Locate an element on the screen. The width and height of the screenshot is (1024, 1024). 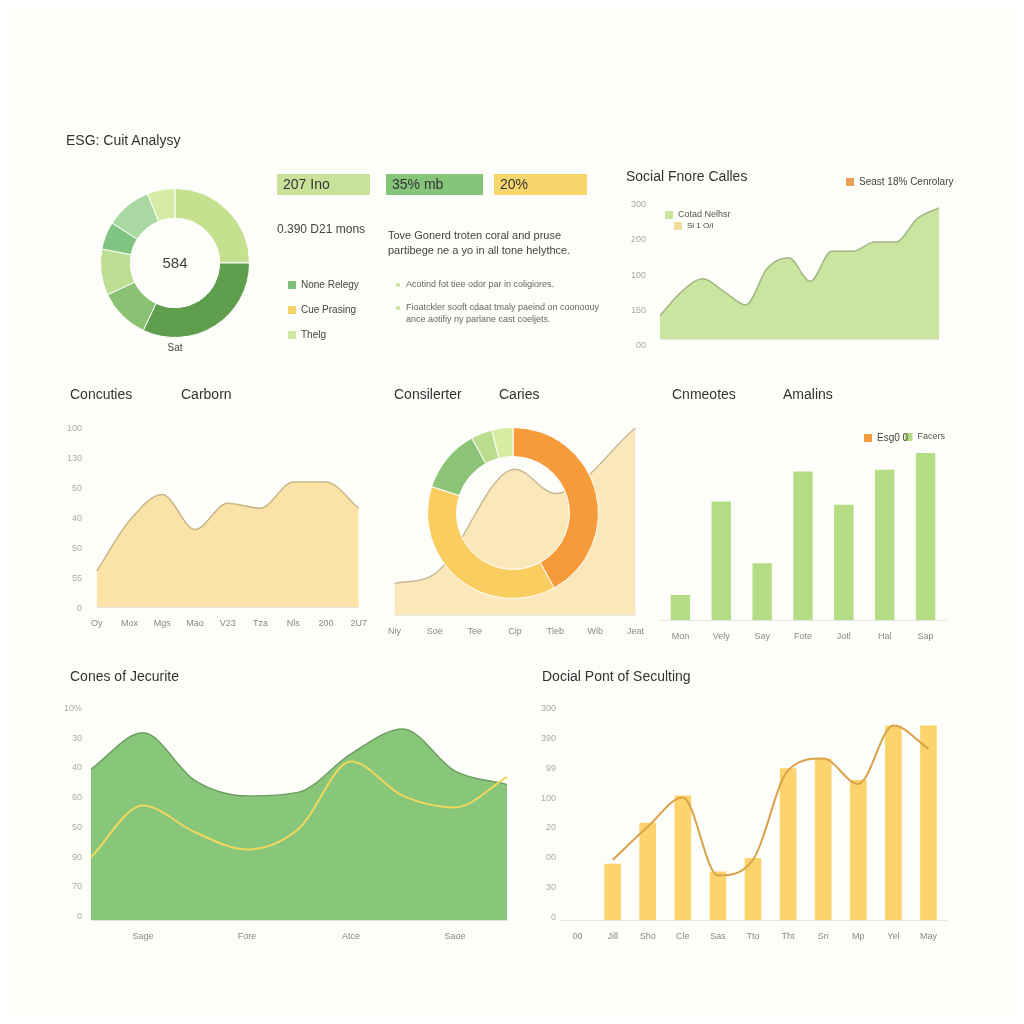
kpi-tile: 20% is located at coordinates (540, 184).